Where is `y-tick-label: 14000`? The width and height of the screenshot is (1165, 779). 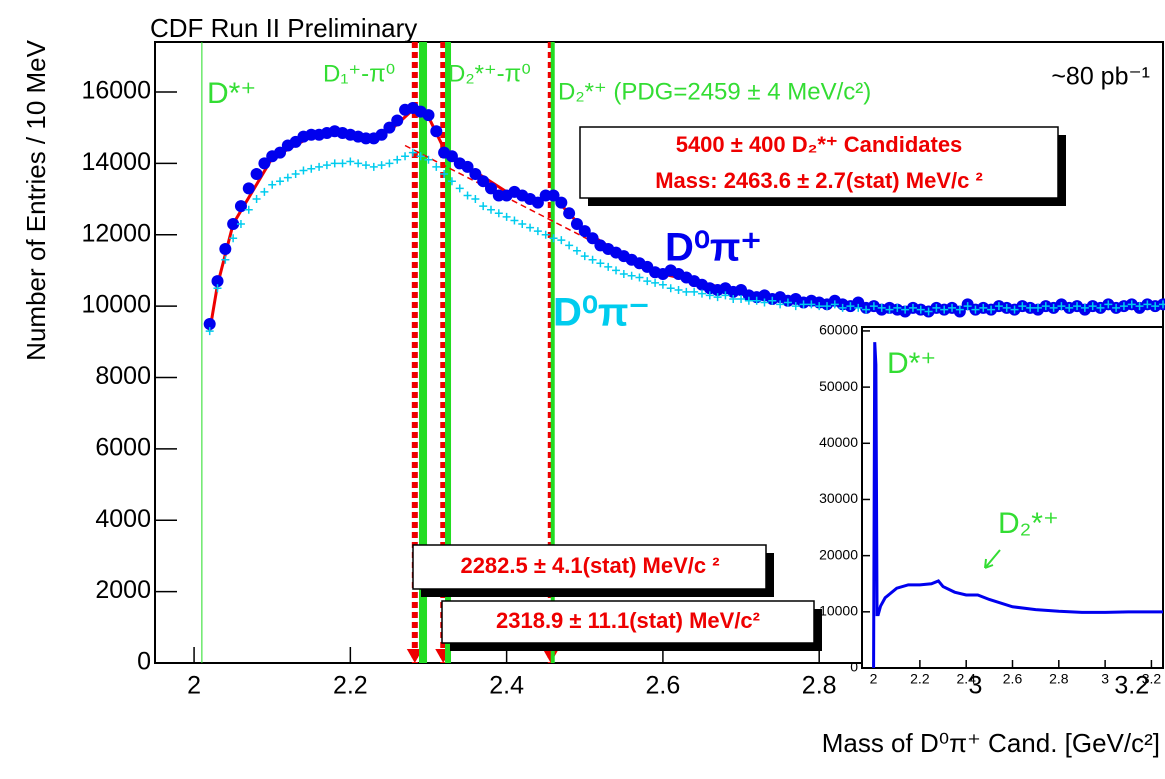
y-tick-label: 14000 is located at coordinates (116, 162).